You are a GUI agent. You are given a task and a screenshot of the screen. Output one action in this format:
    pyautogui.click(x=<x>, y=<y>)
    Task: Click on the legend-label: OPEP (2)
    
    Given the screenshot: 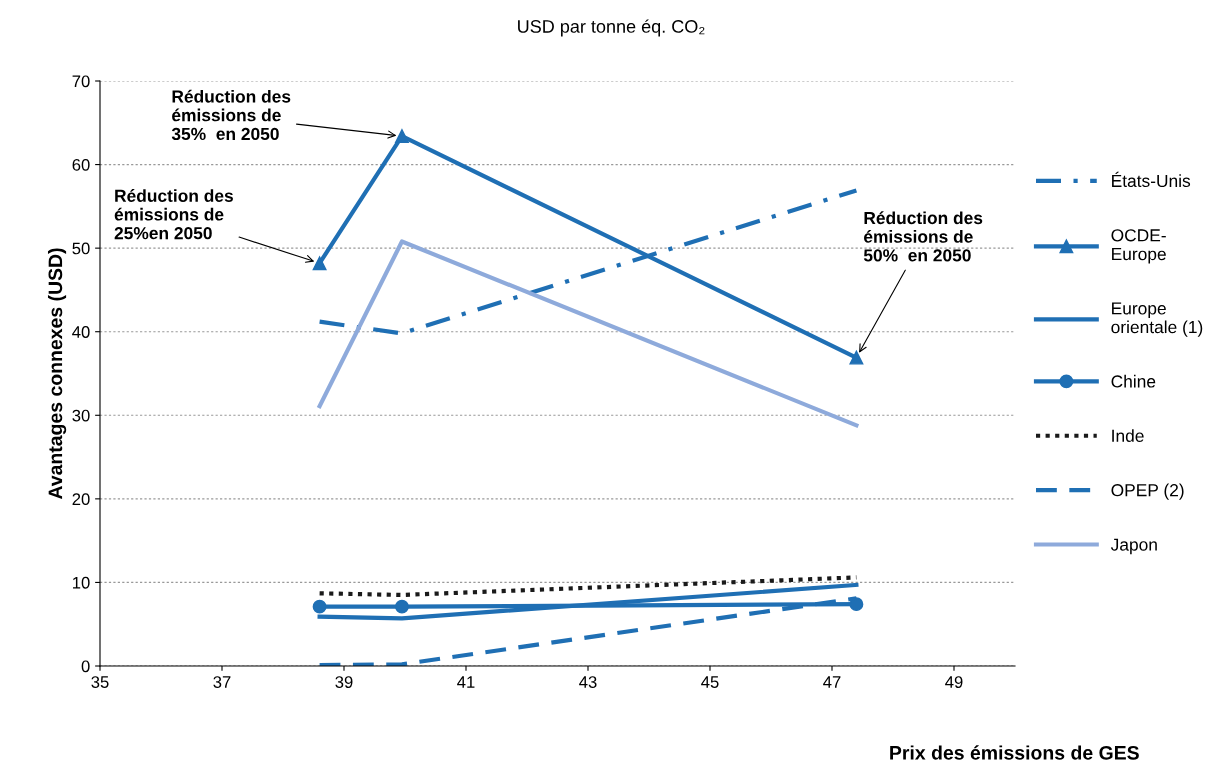 What is the action you would take?
    pyautogui.click(x=1147, y=491)
    